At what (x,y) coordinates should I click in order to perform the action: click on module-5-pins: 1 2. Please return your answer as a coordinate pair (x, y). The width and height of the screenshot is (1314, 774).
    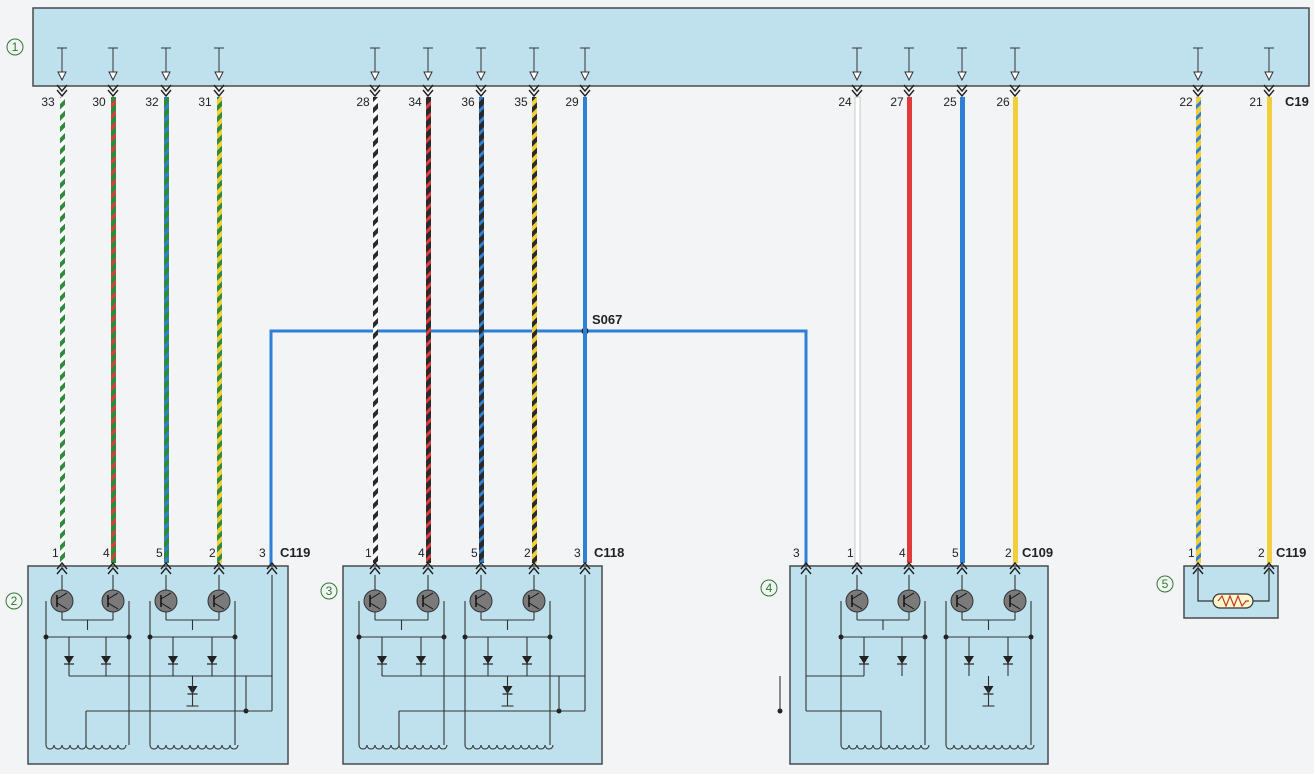
    Looking at the image, I should click on (1226, 553).